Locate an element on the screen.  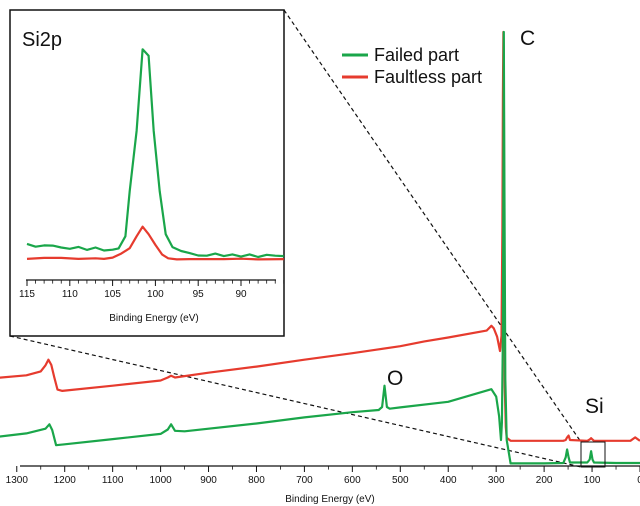
main-x-axis-tick-label-900: 900 is located at coordinates (208, 480).